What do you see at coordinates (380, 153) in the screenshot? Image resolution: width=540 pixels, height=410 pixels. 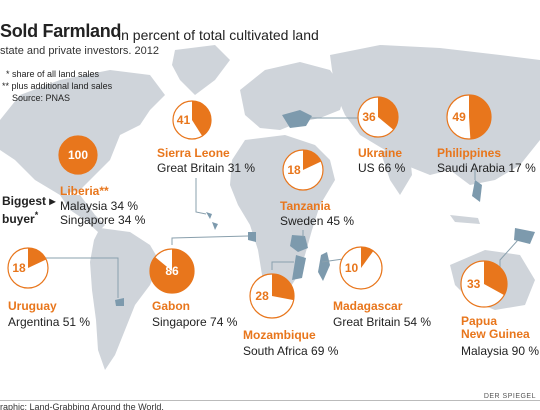 I see `country-label-ukraine: Ukraine` at bounding box center [380, 153].